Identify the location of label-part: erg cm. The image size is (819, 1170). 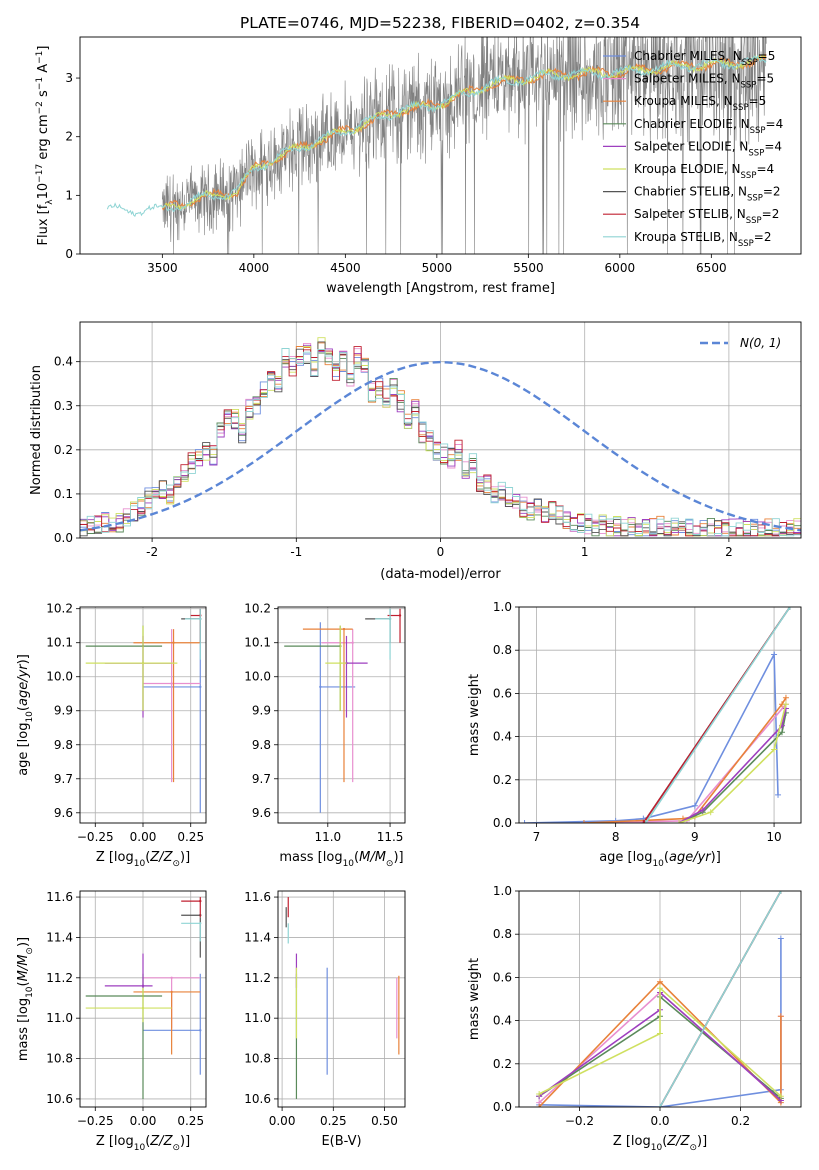
(43, 138).